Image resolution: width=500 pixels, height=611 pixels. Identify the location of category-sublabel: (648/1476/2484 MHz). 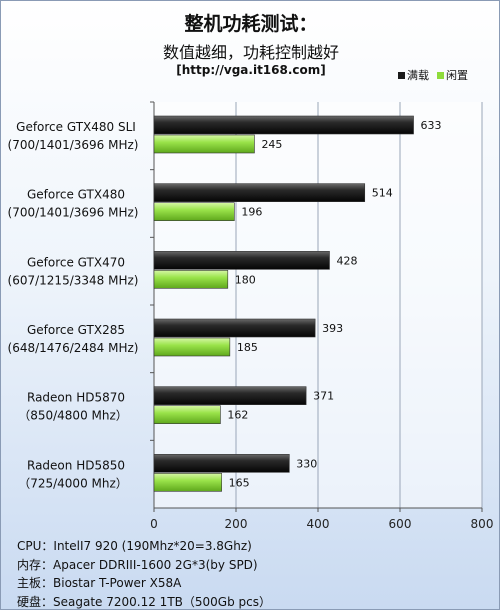
(73, 348).